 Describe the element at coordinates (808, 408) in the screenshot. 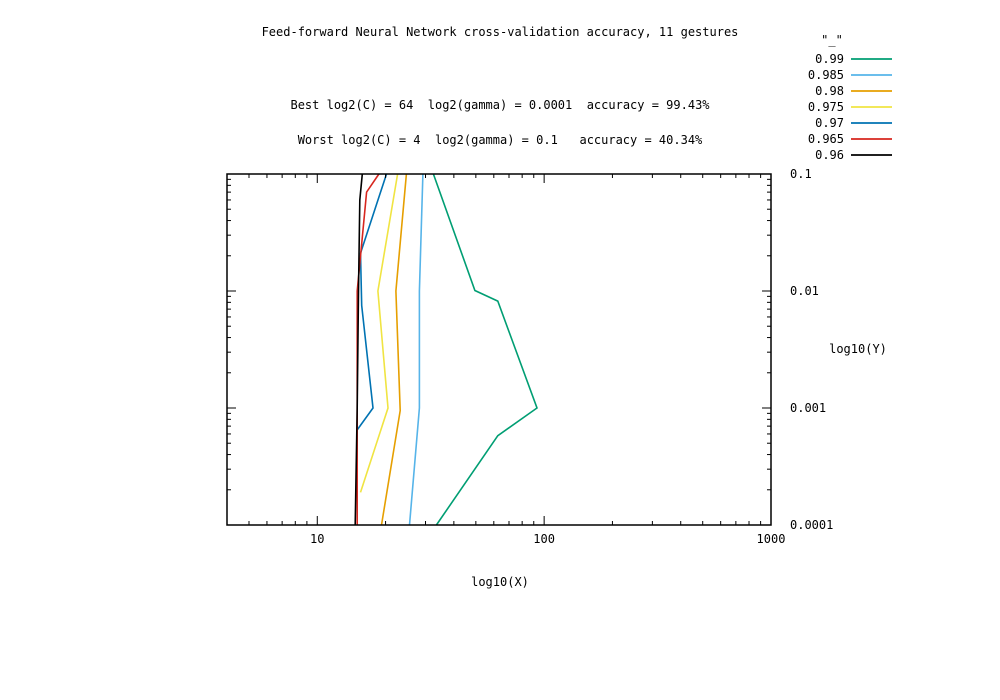

I see `y-tick-label-2: 0.001` at that location.